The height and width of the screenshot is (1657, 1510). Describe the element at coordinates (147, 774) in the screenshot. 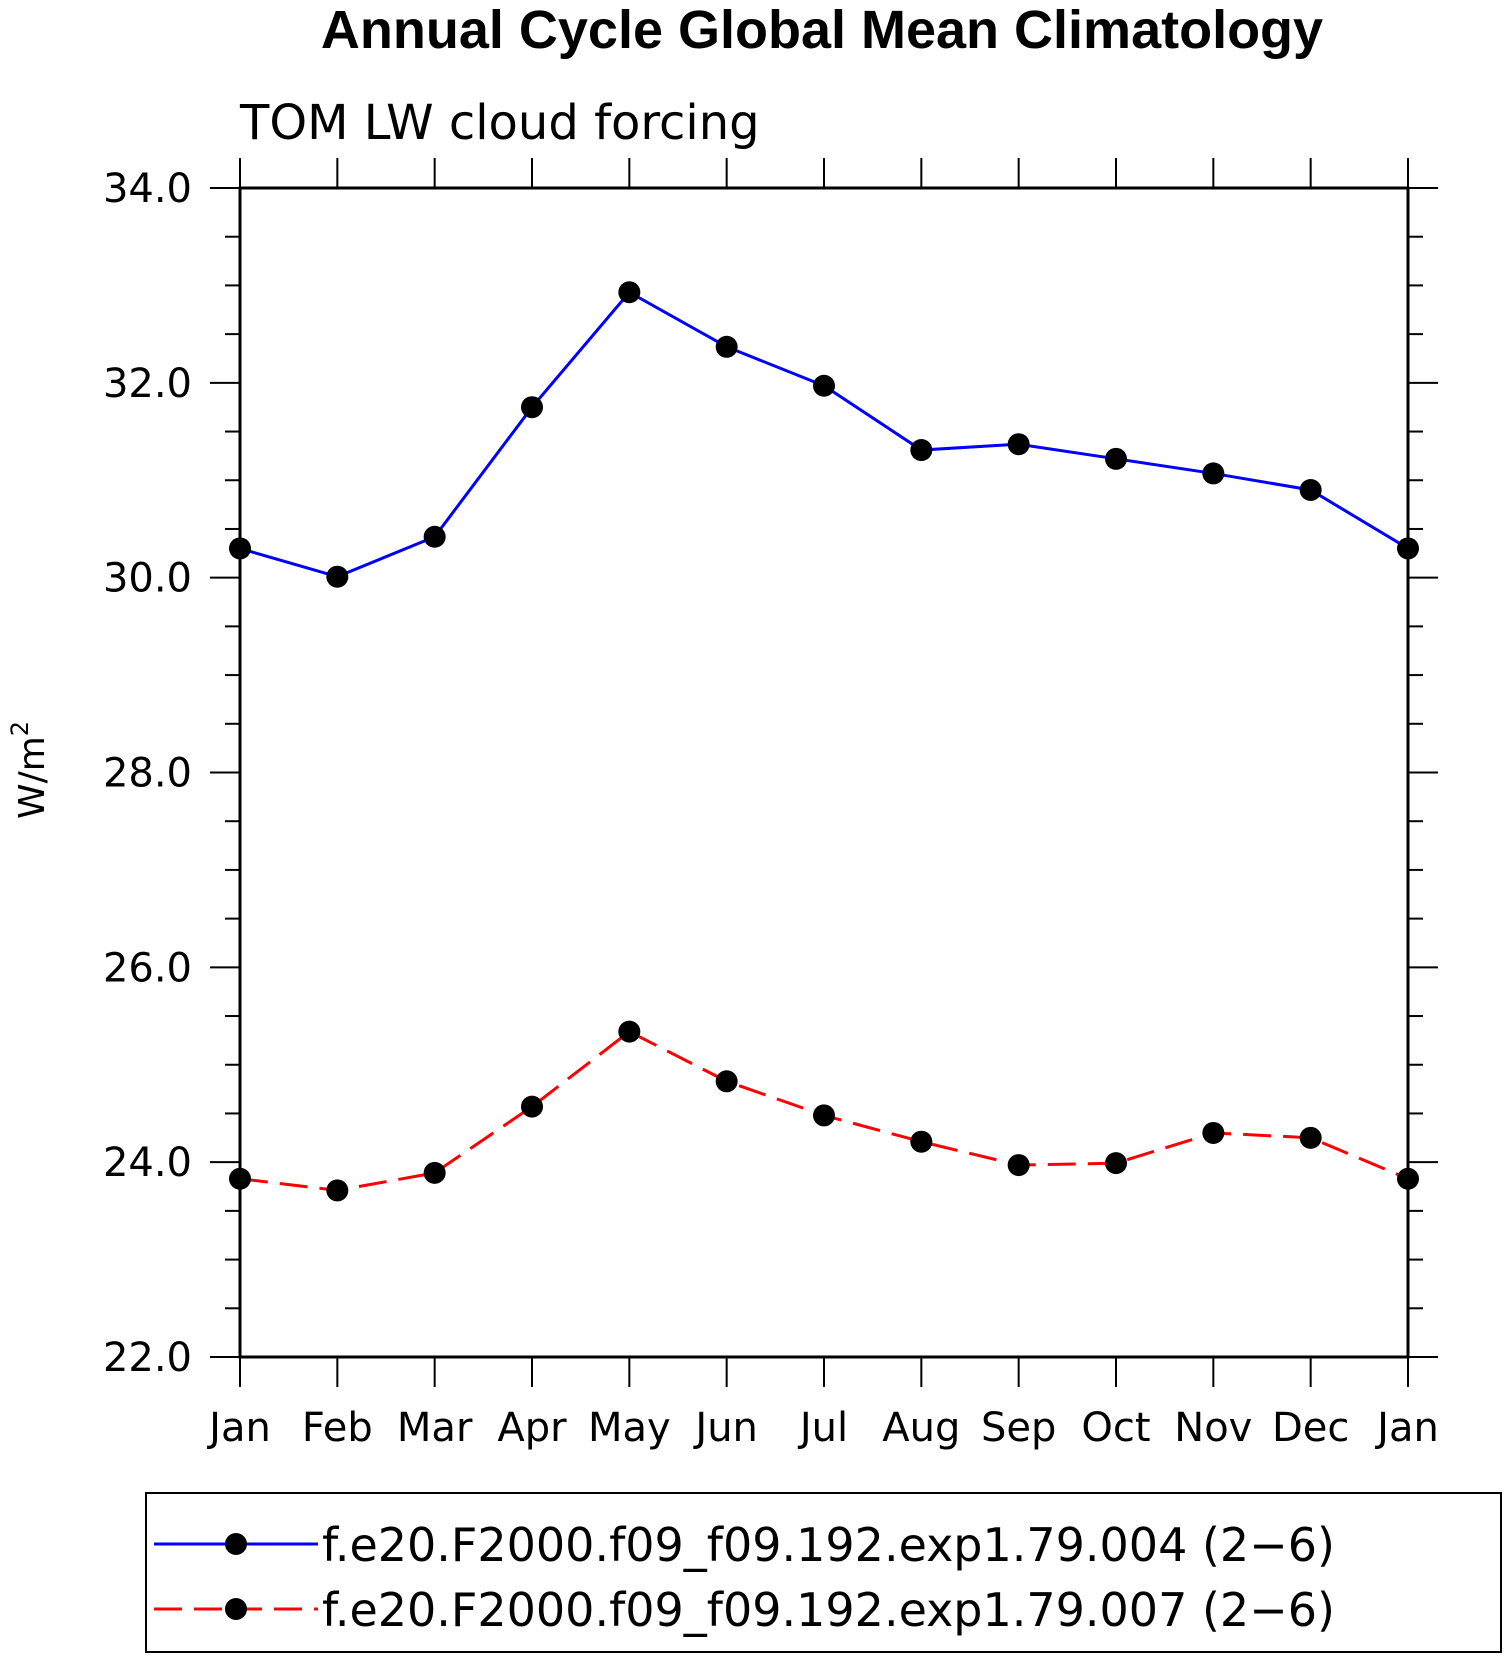

I see `y-tick-label: 28.0` at that location.